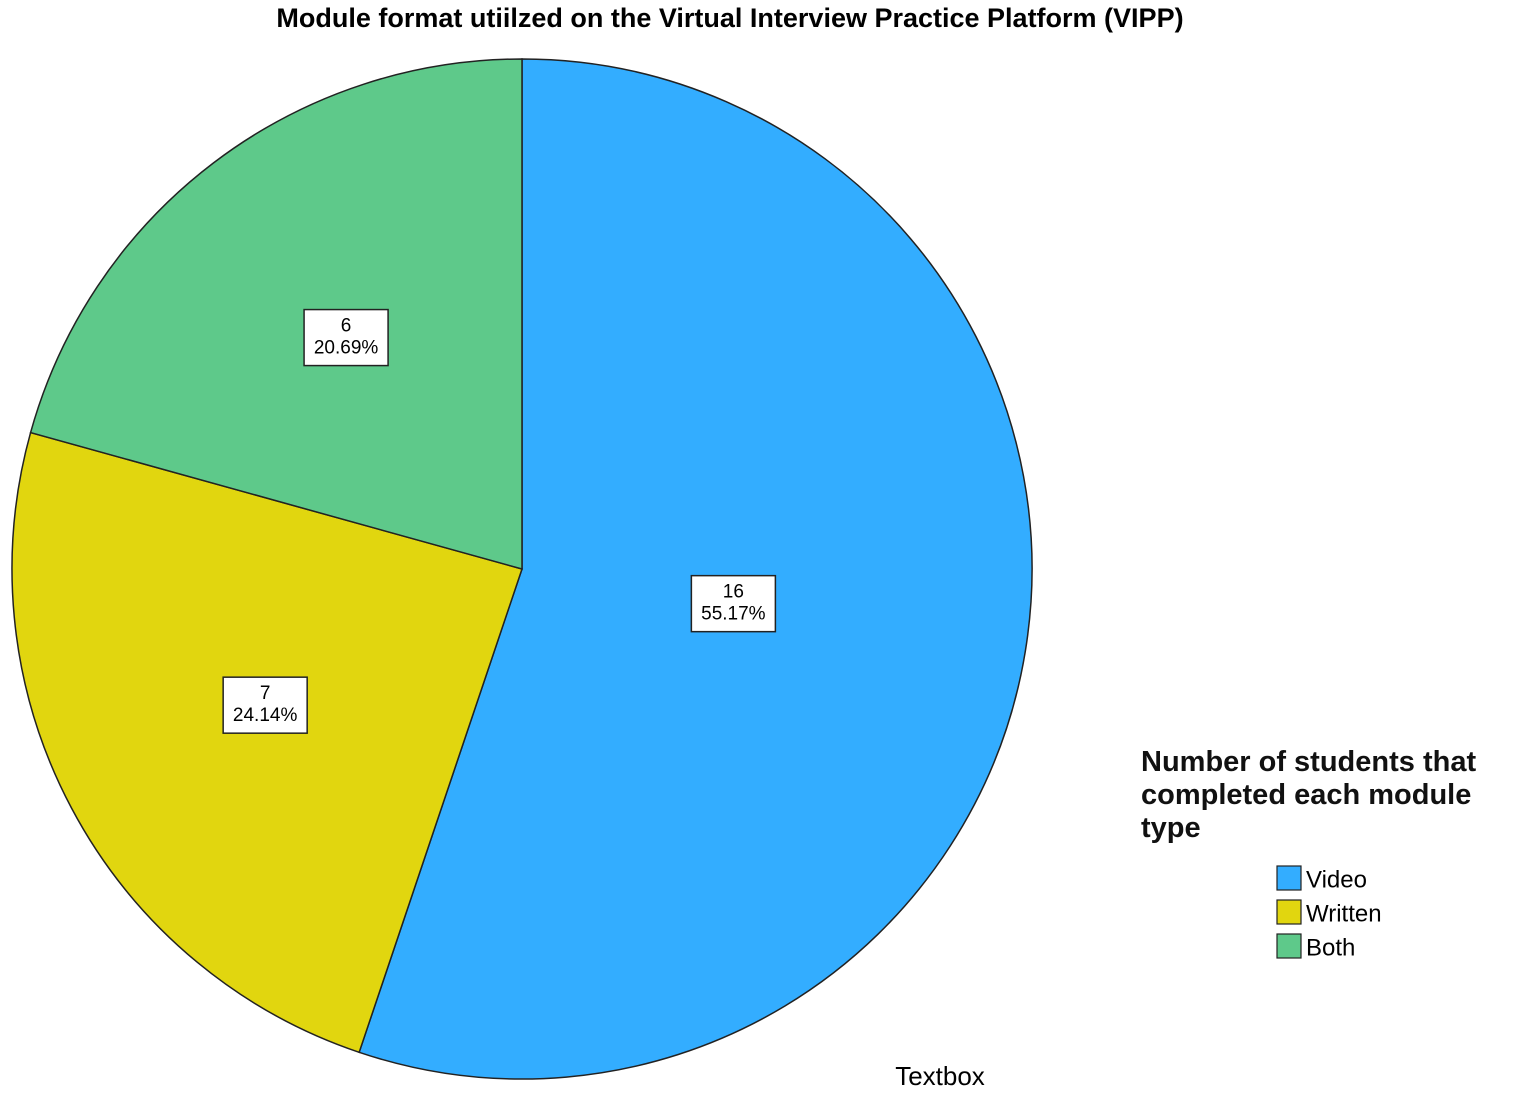 The image size is (1524, 1097). What do you see at coordinates (346, 348) in the screenshot?
I see `percent-label: 20.69%` at bounding box center [346, 348].